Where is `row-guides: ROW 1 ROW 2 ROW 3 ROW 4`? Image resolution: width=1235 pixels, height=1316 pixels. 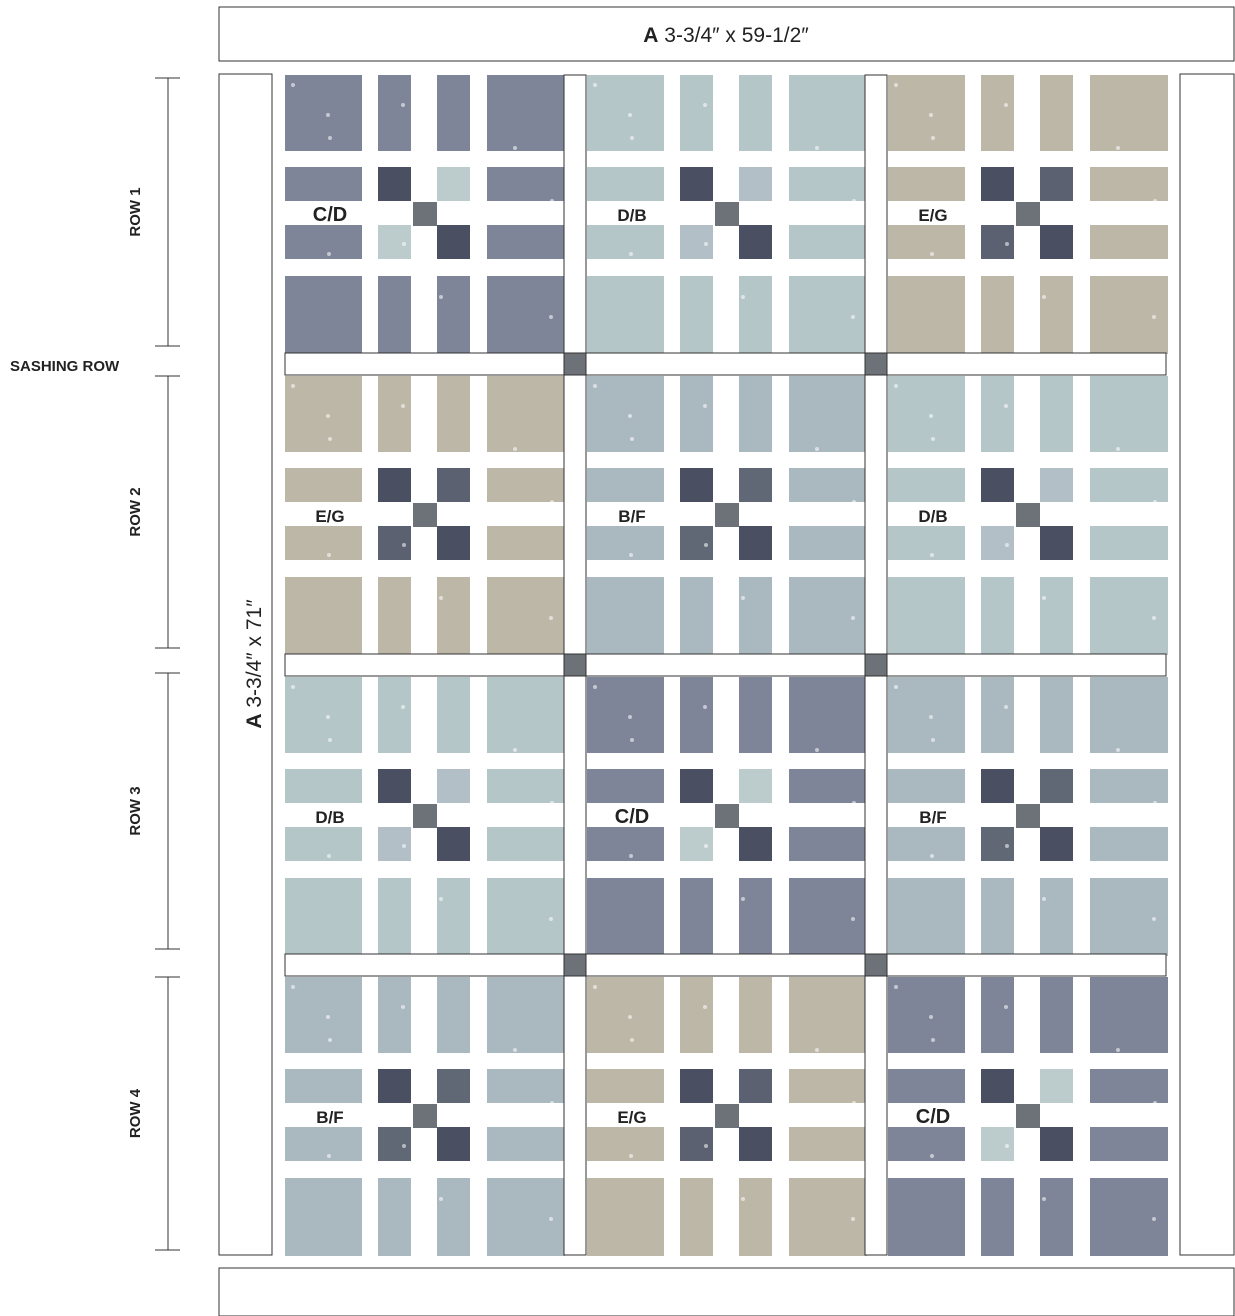
row-guides: ROW 1 ROW 2 ROW 3 ROW 4 is located at coordinates (153, 664).